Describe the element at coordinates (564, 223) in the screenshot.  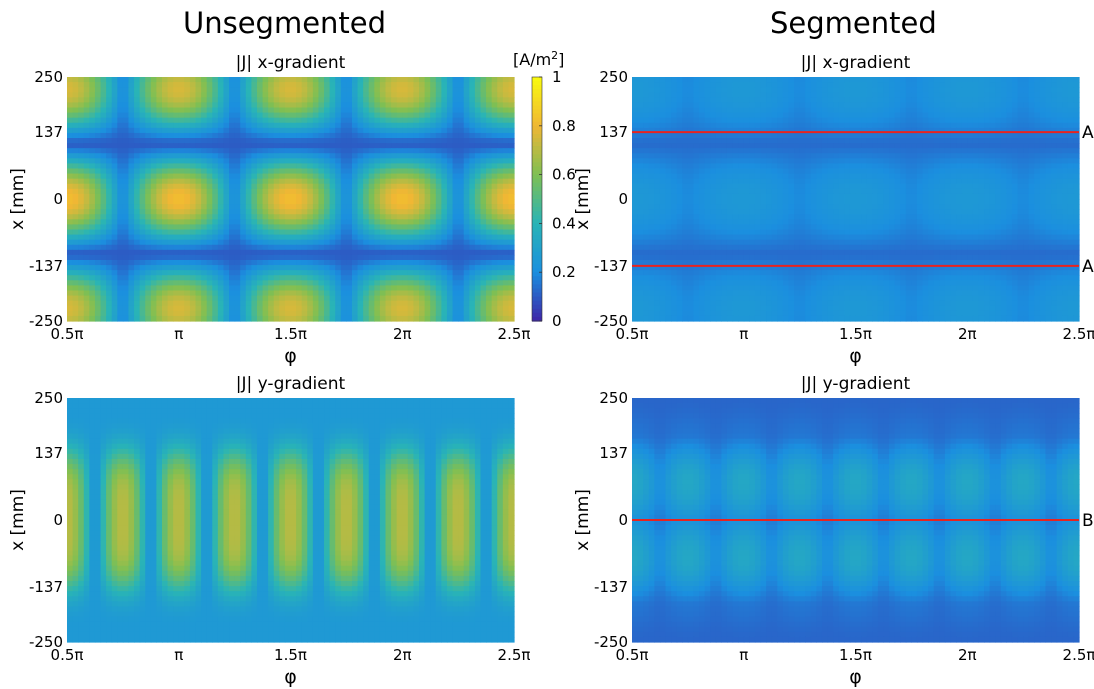
I see `colorbar-tick-label: 0.4` at that location.